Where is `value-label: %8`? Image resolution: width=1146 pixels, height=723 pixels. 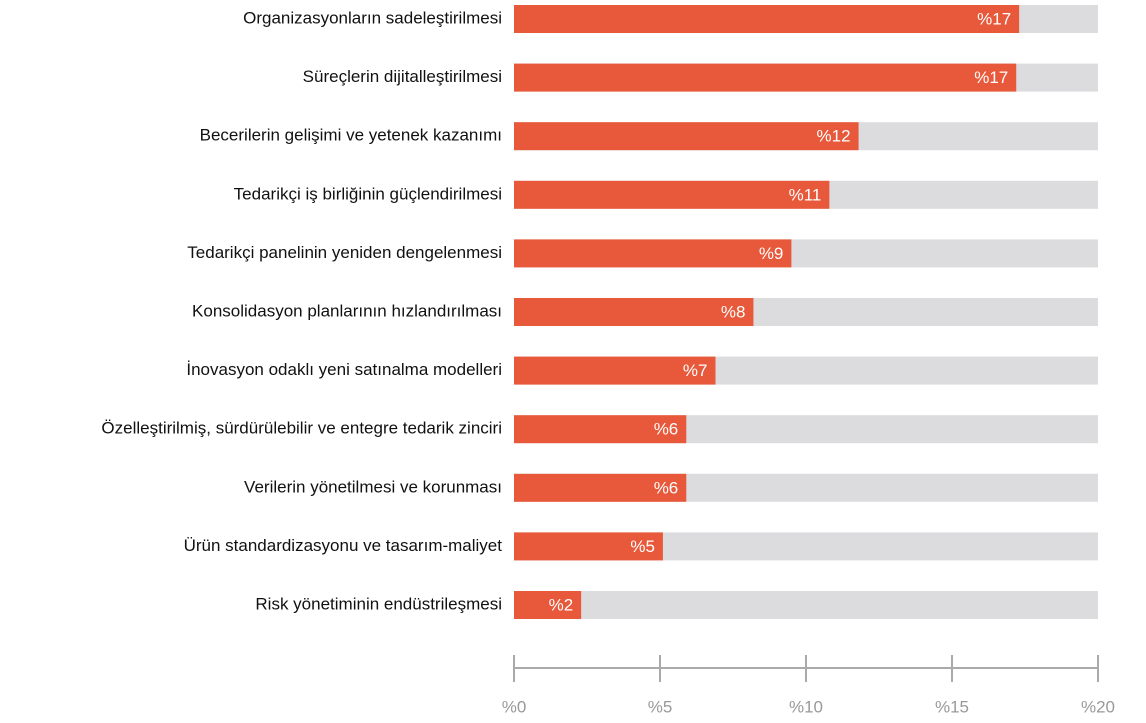 value-label: %8 is located at coordinates (733, 311).